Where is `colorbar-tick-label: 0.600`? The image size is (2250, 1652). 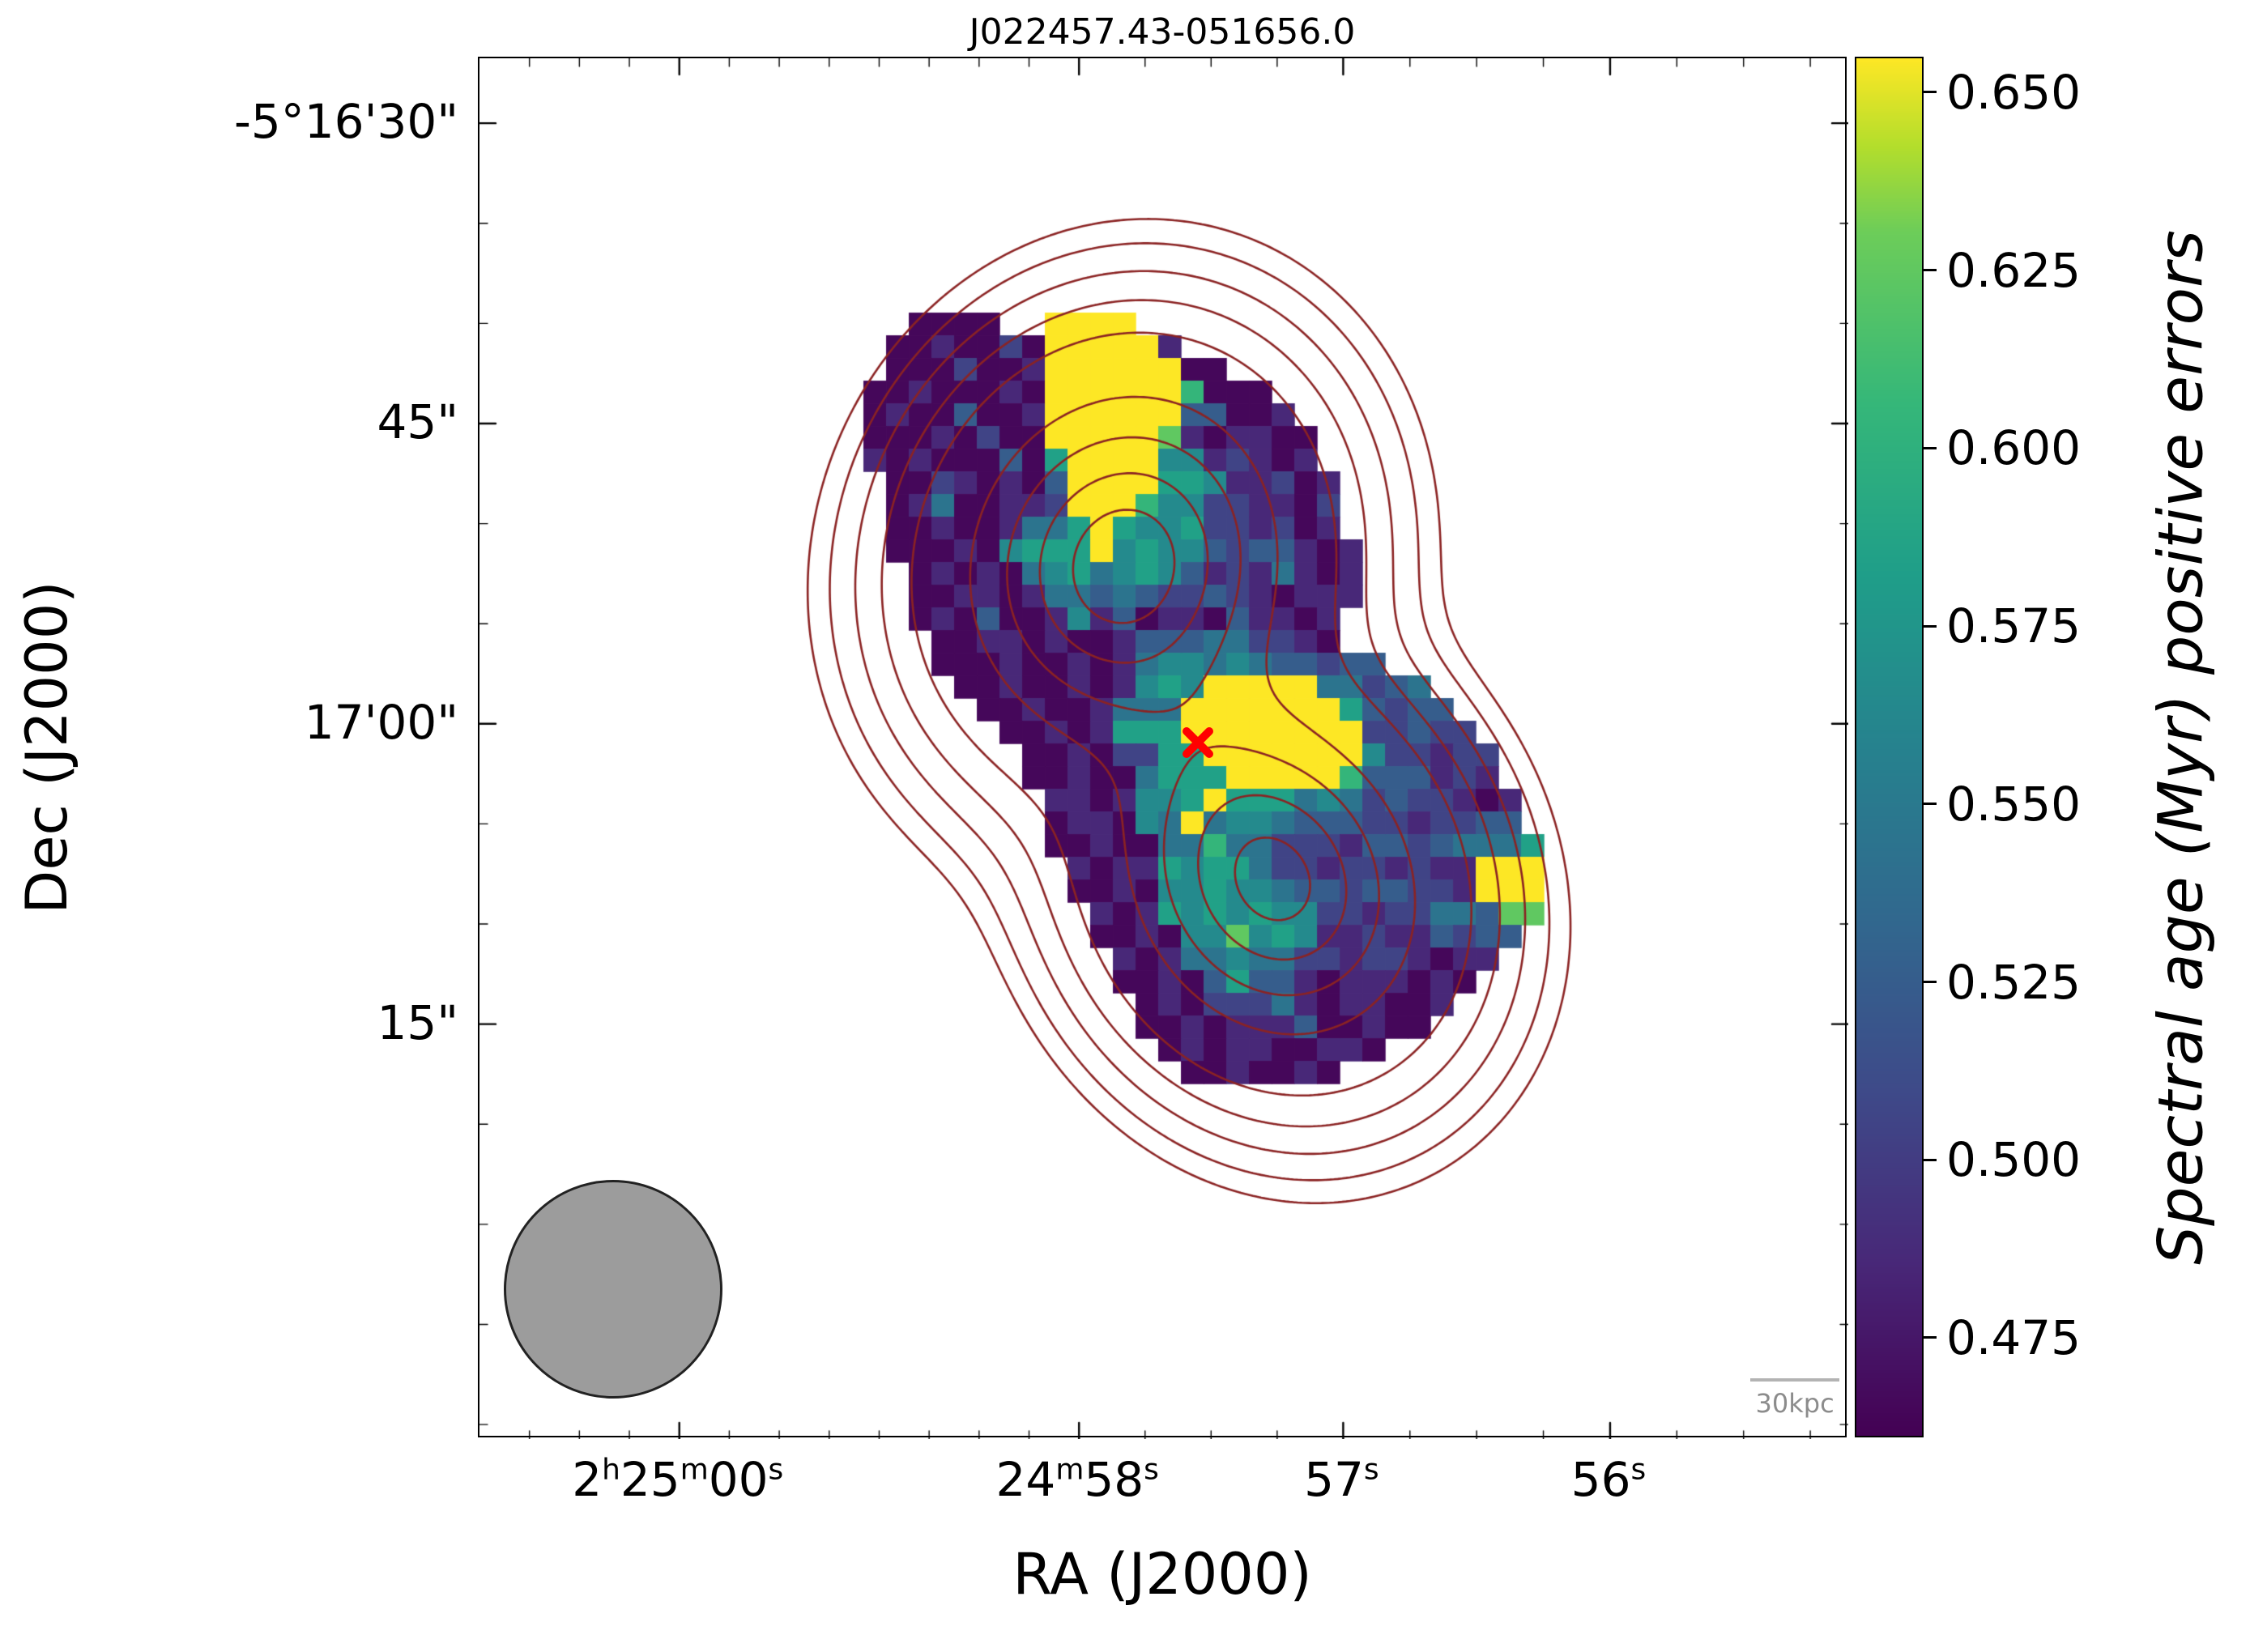
colorbar-tick-label: 0.600 is located at coordinates (2014, 448).